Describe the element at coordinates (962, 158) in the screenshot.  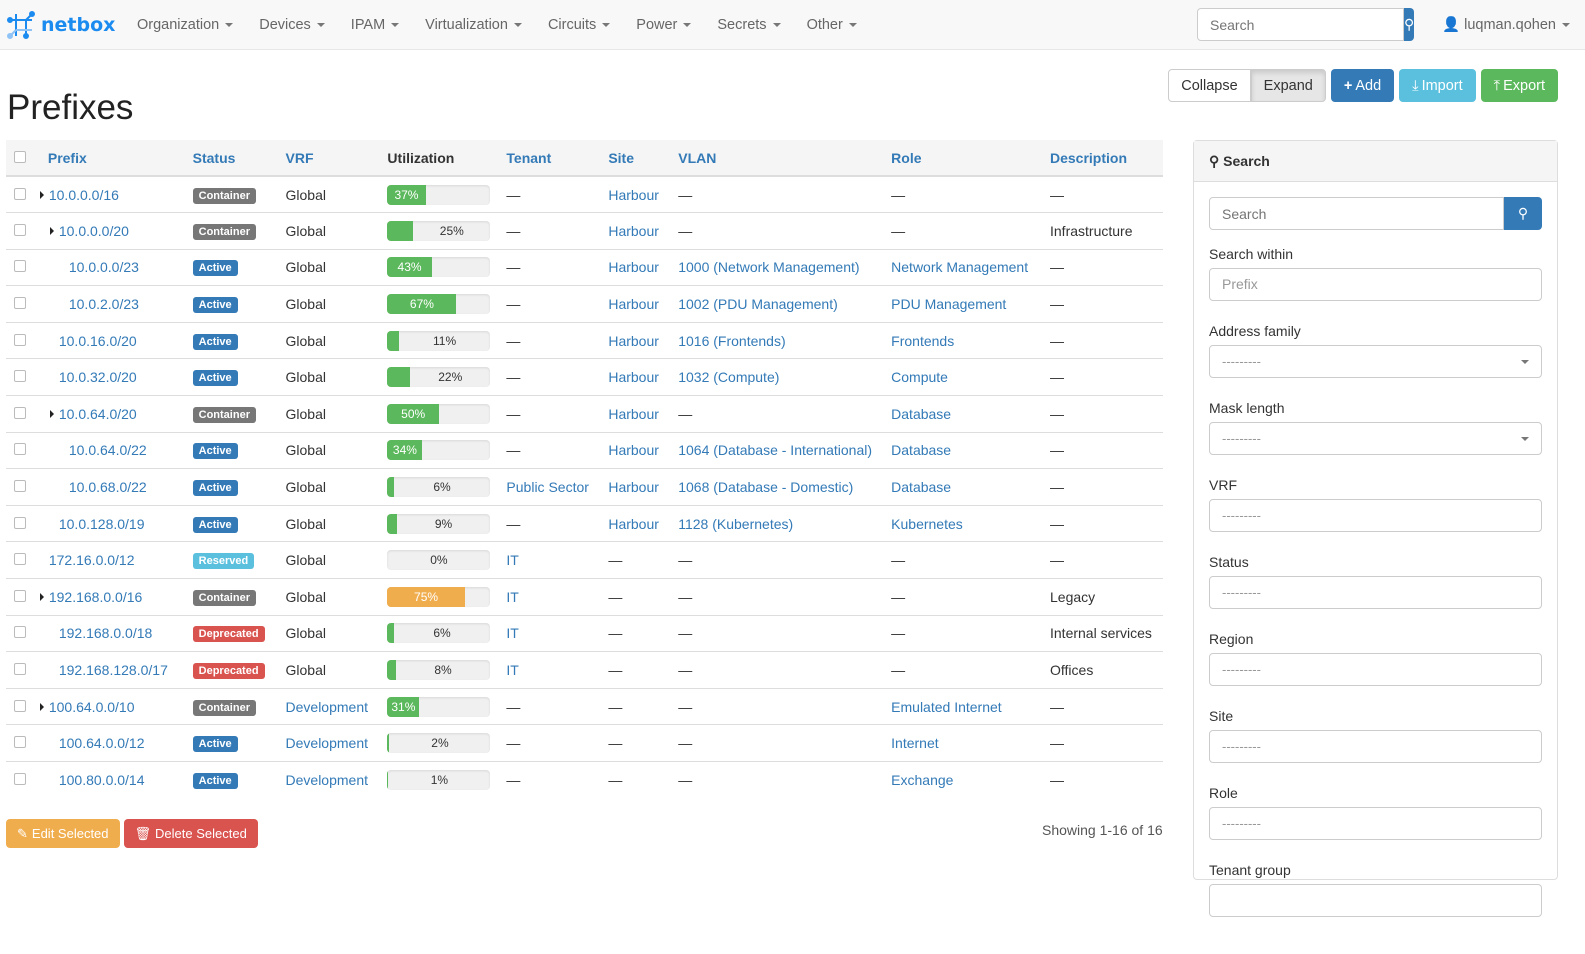
I see `column-header-role: Role` at that location.